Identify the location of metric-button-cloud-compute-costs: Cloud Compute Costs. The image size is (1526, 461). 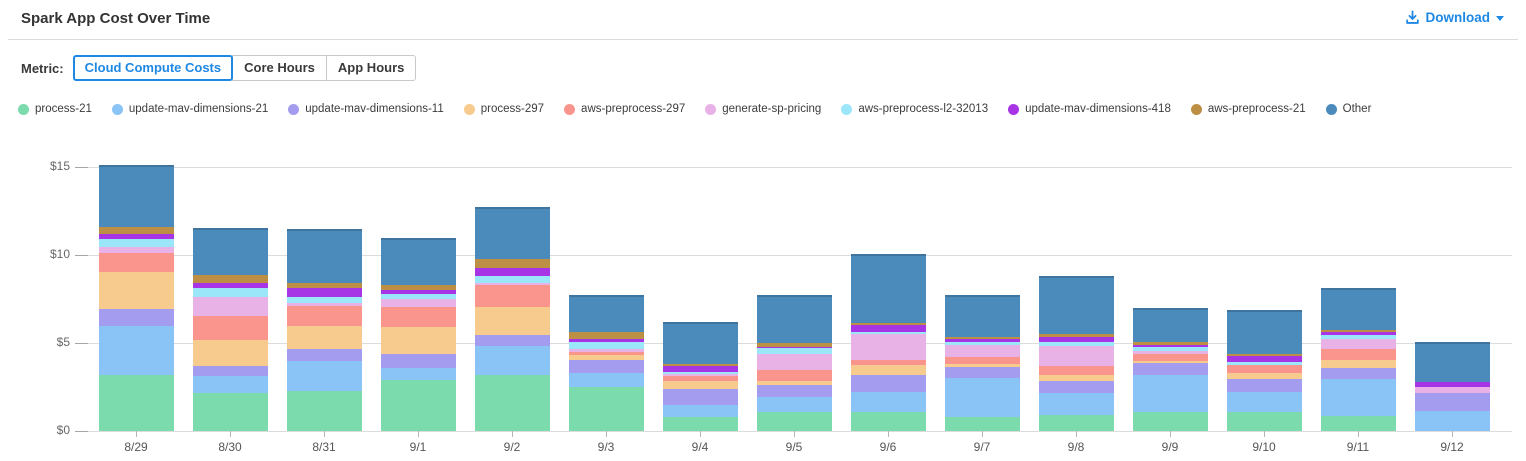
(153, 68).